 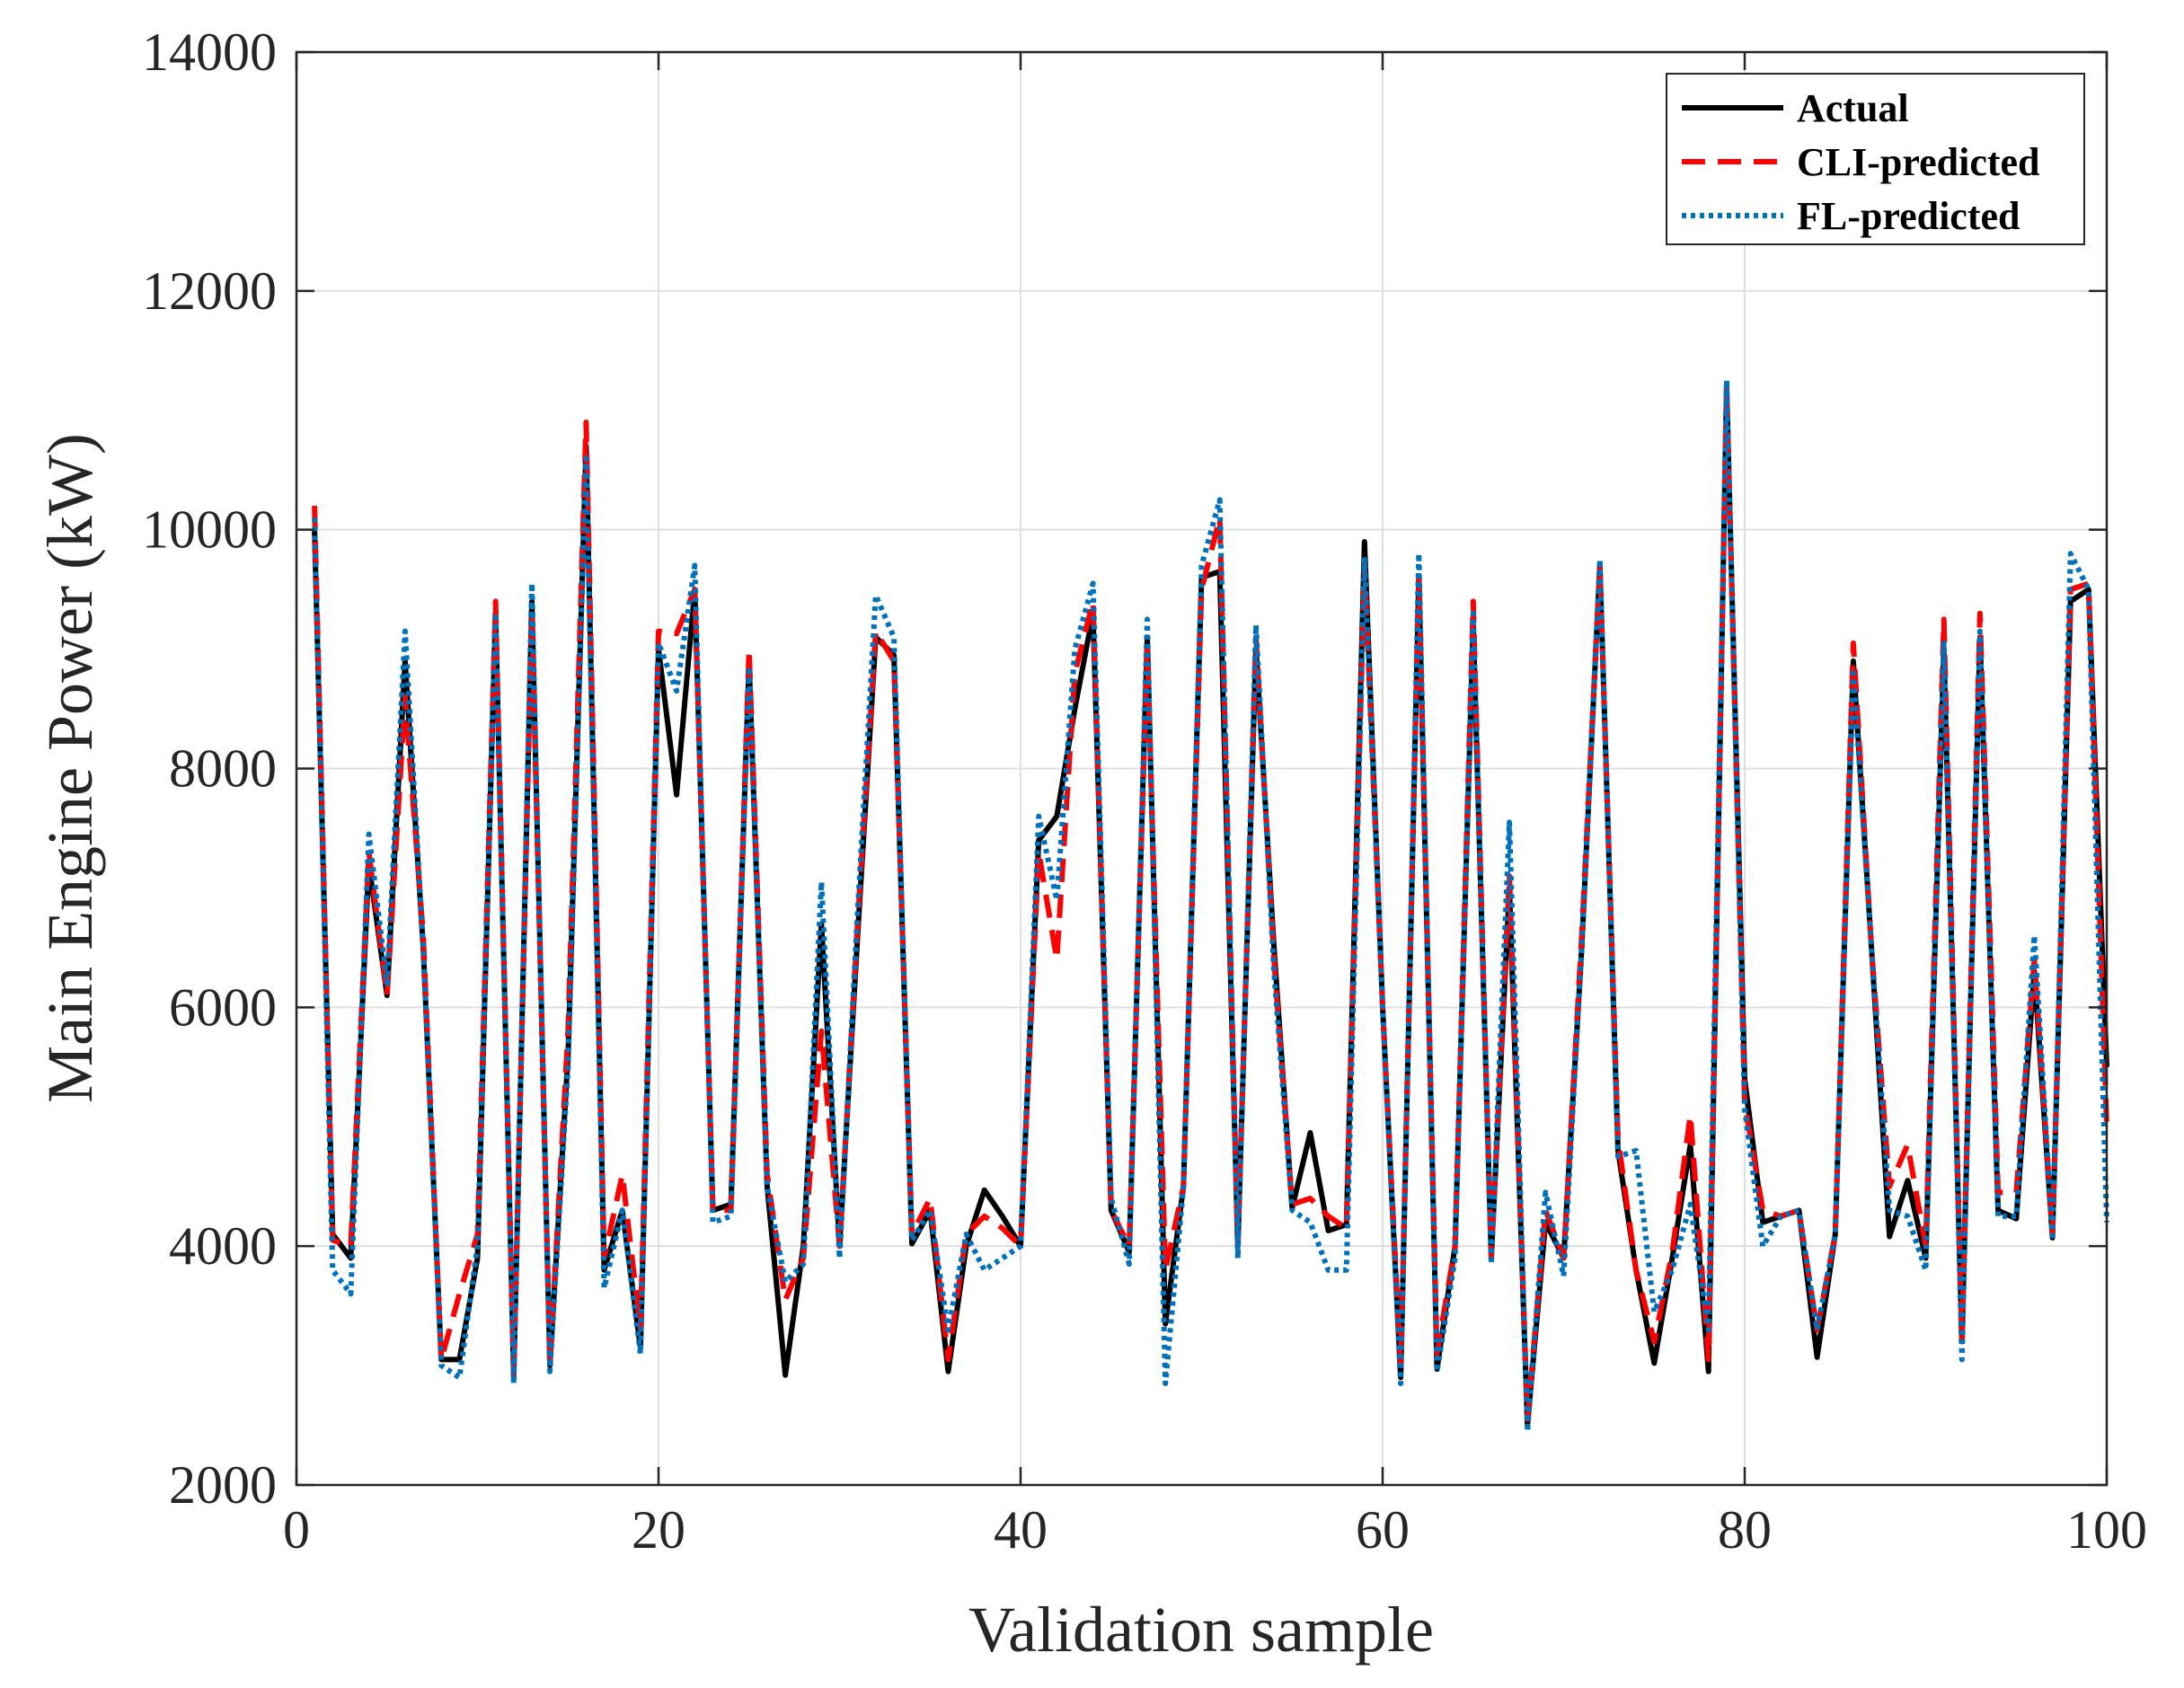 I want to click on y-tick-label: 4000, so click(x=223, y=1246).